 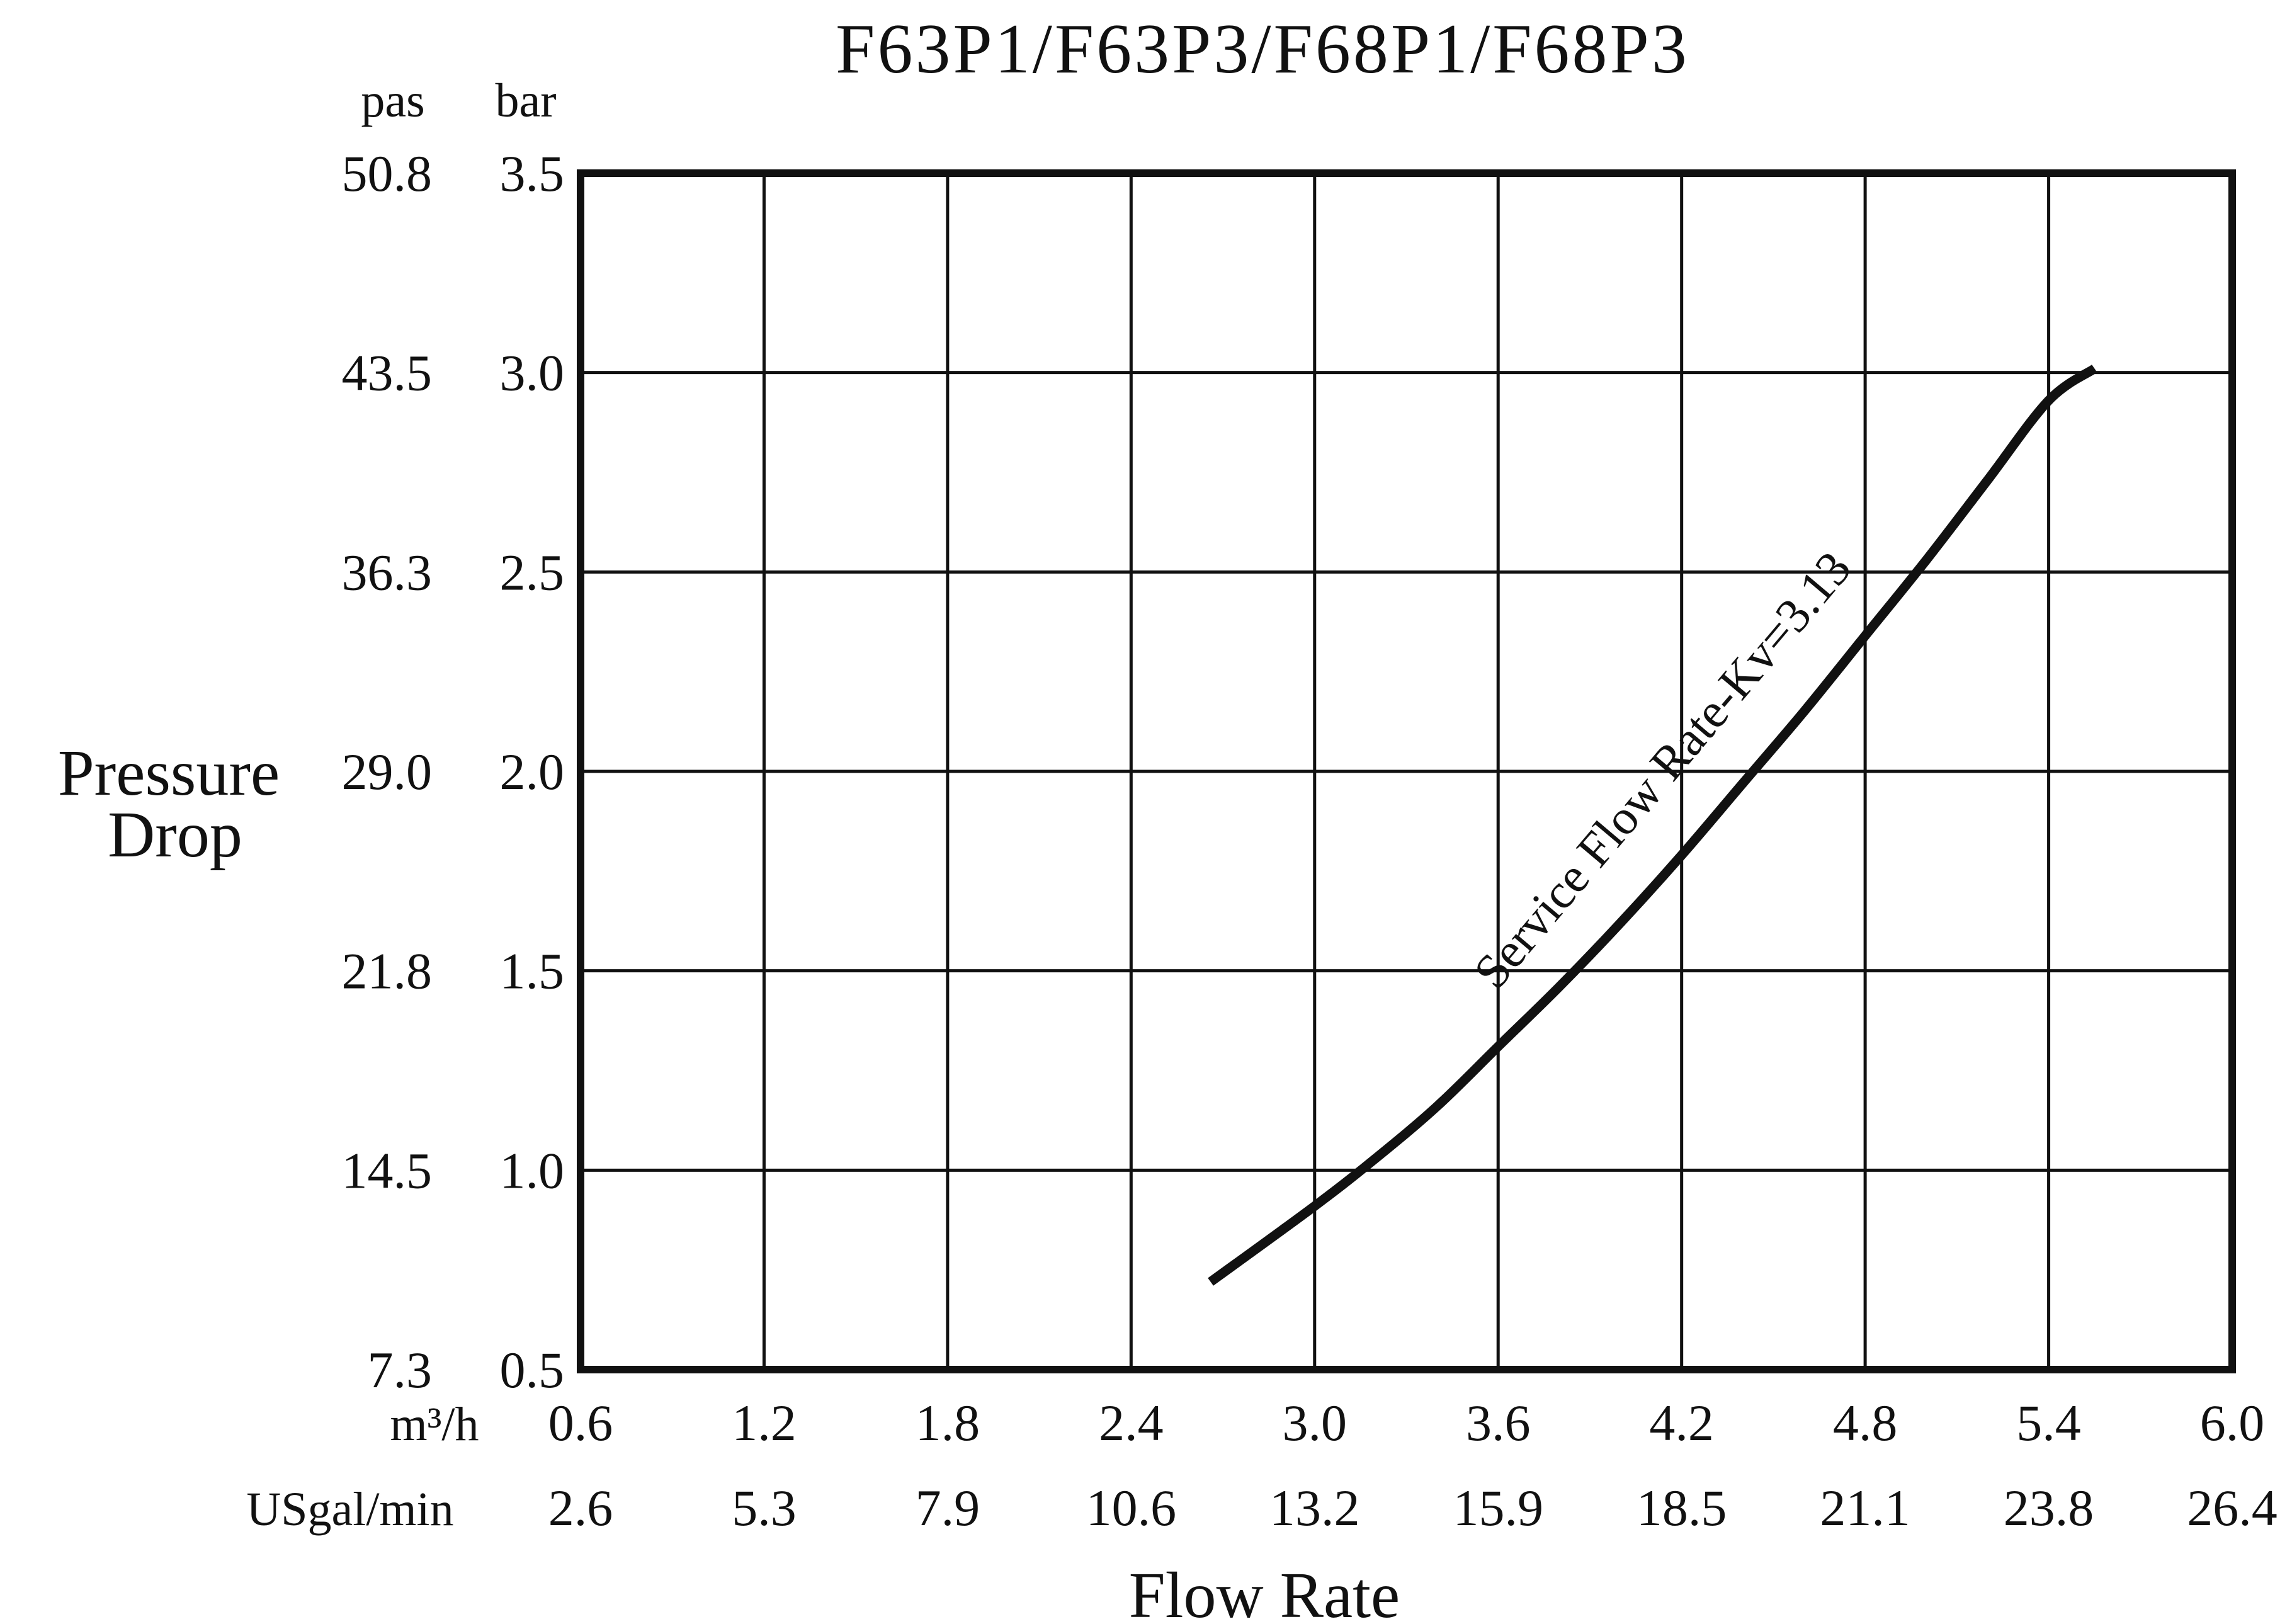 What do you see at coordinates (948, 1507) in the screenshot?
I see `x-secondary-tick-label: 7.9` at bounding box center [948, 1507].